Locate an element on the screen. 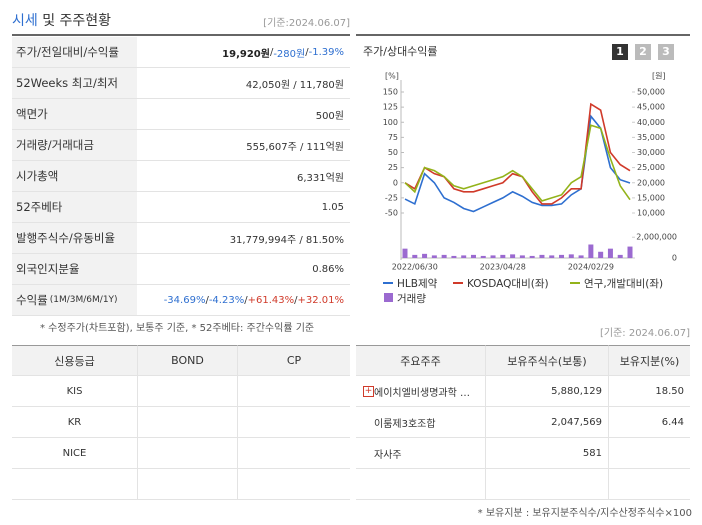 Image resolution: width=702 pixels, height=525 pixels. y2-tick-label: 30,000 is located at coordinates (651, 152).